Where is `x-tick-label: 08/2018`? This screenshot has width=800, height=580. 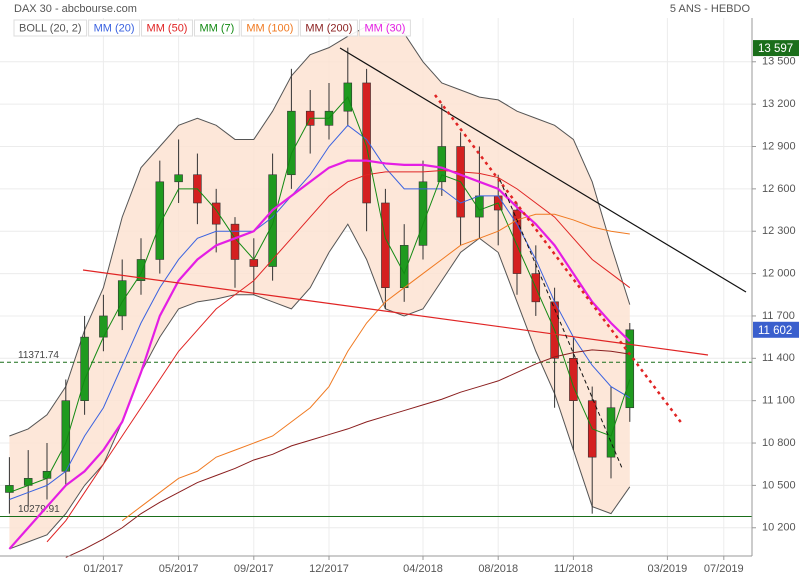
x-tick-label: 08/2018 is located at coordinates (498, 569).